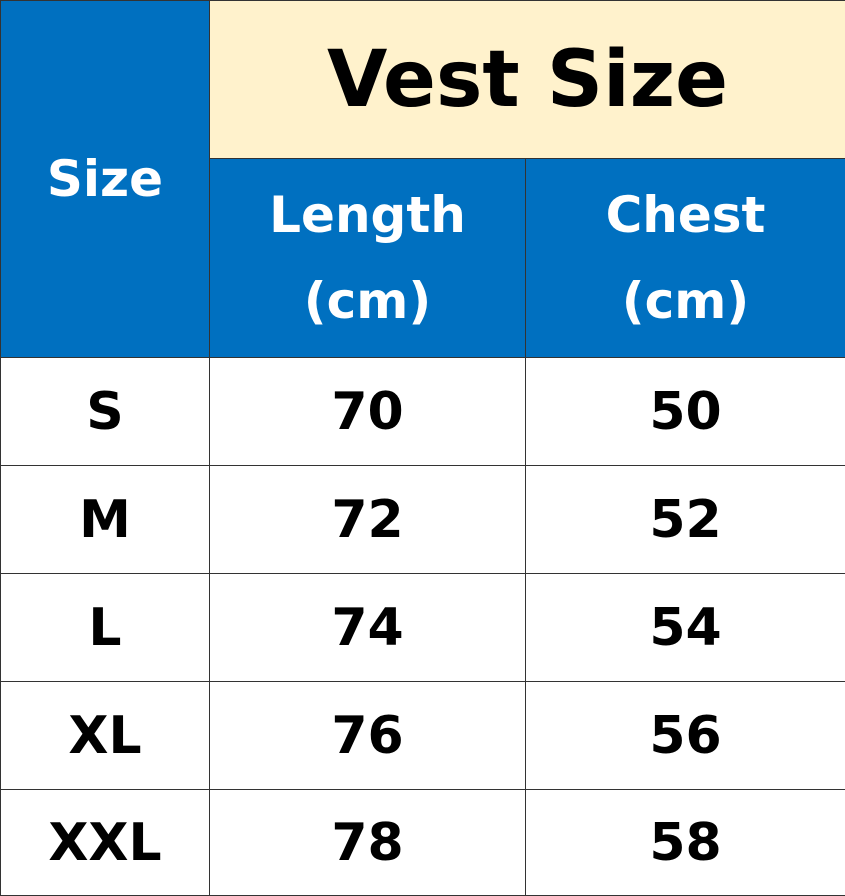 The image size is (845, 896). What do you see at coordinates (105, 843) in the screenshot?
I see `size-cell: XXL` at bounding box center [105, 843].